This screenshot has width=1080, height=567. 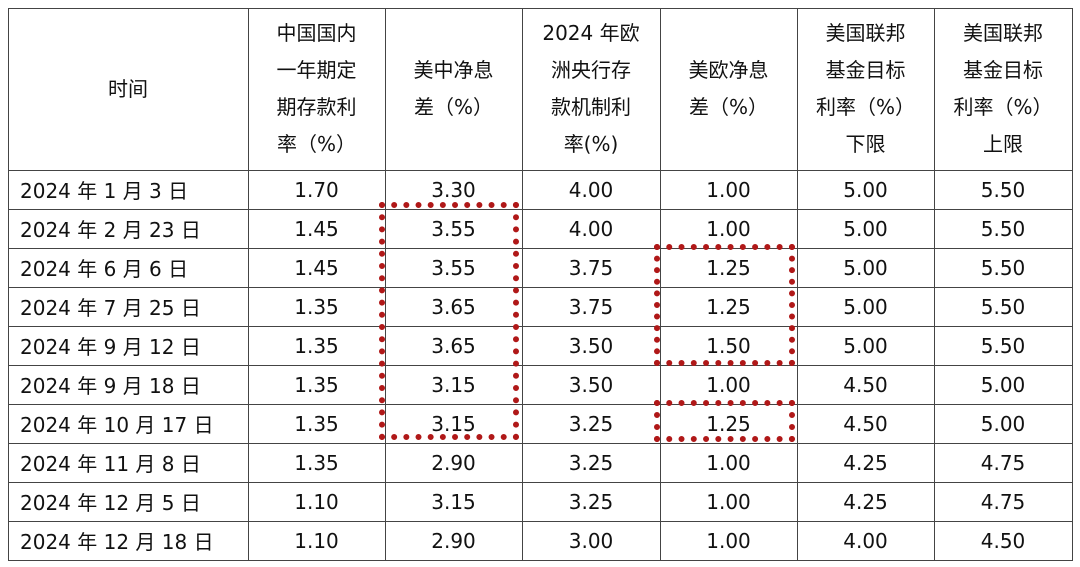 What do you see at coordinates (128, 307) in the screenshot?
I see `date-cell: 2024 年 7 月 25 日` at bounding box center [128, 307].